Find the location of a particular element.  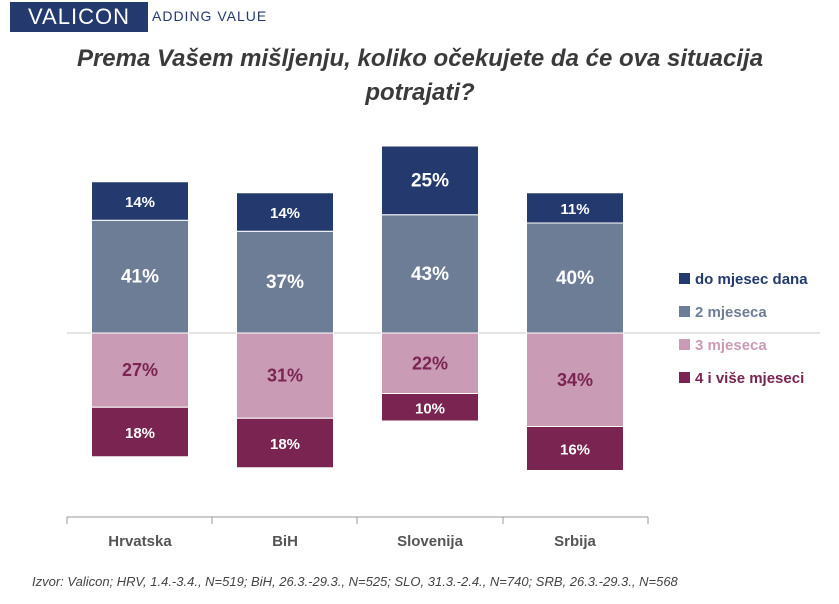

bar-4-i-vi-e-mjeseci-slovenija is located at coordinates (430, 407).